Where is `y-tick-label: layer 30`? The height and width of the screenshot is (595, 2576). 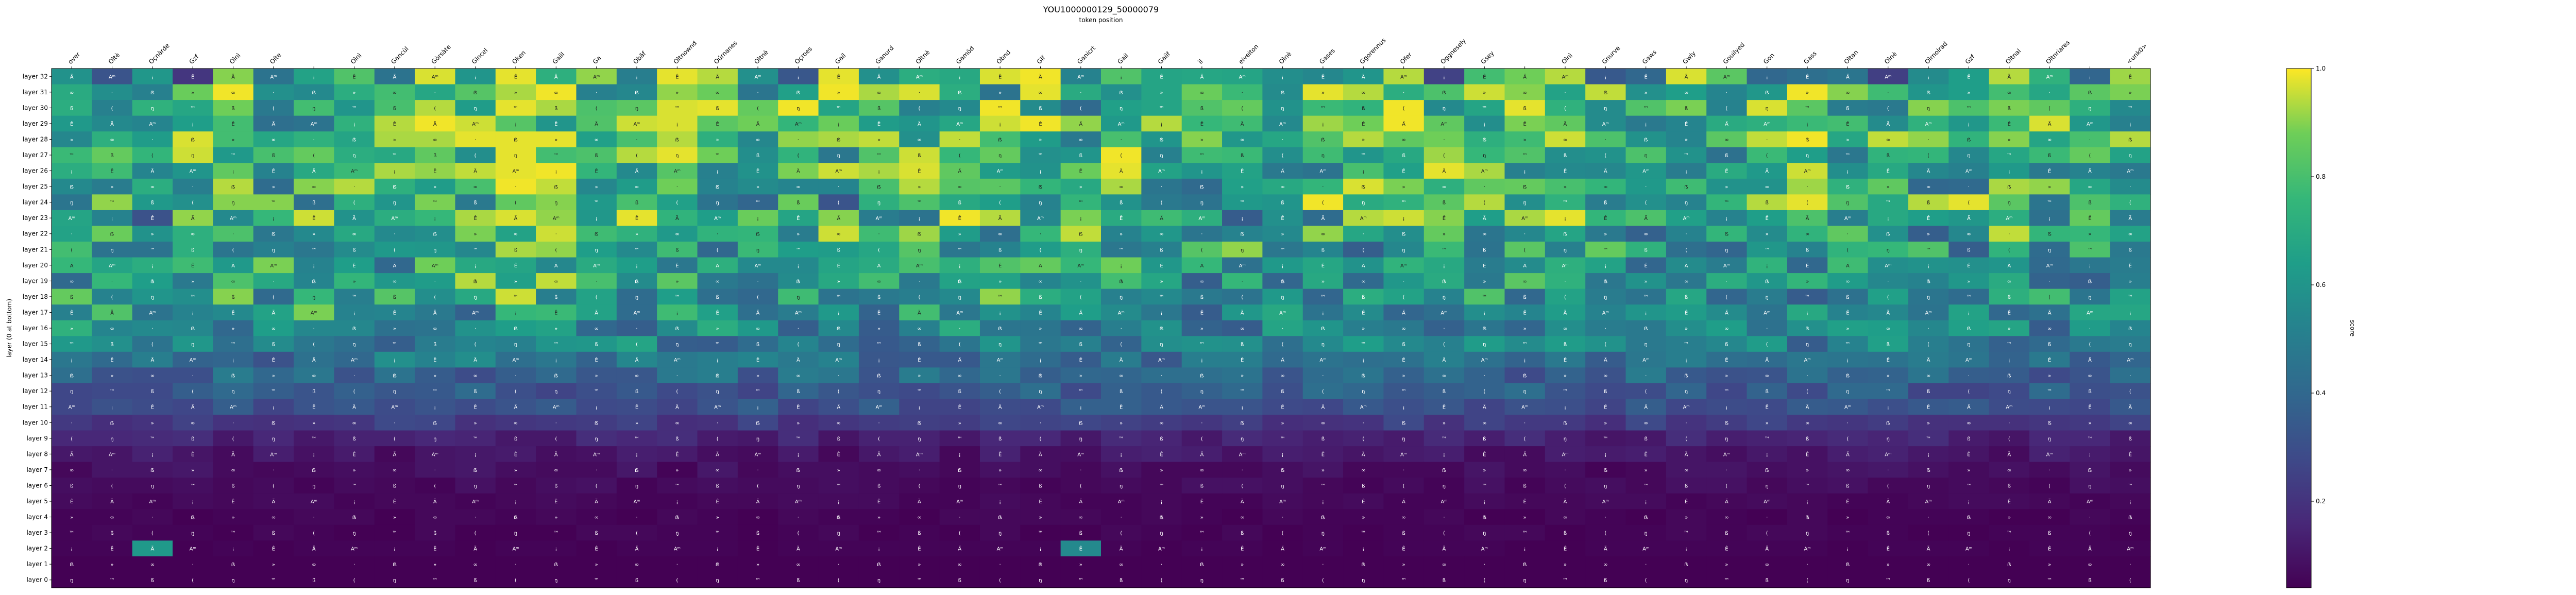
y-tick-label: layer 30 is located at coordinates (35, 107).